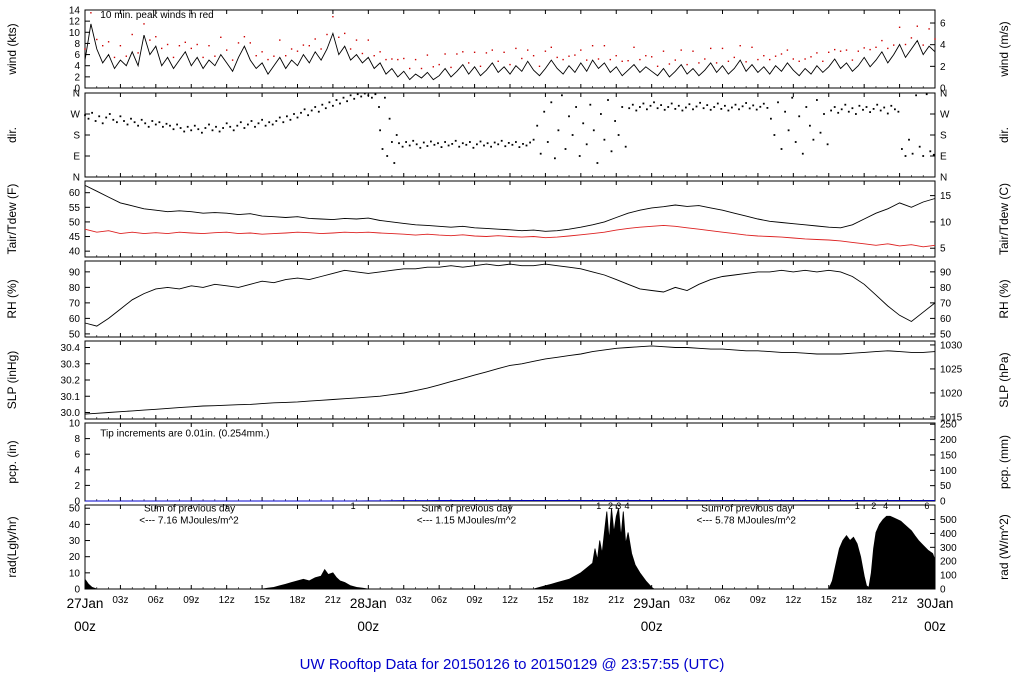  What do you see at coordinates (948, 425) in the screenshot?
I see `y-tick-label-right: 250` at bounding box center [948, 425].